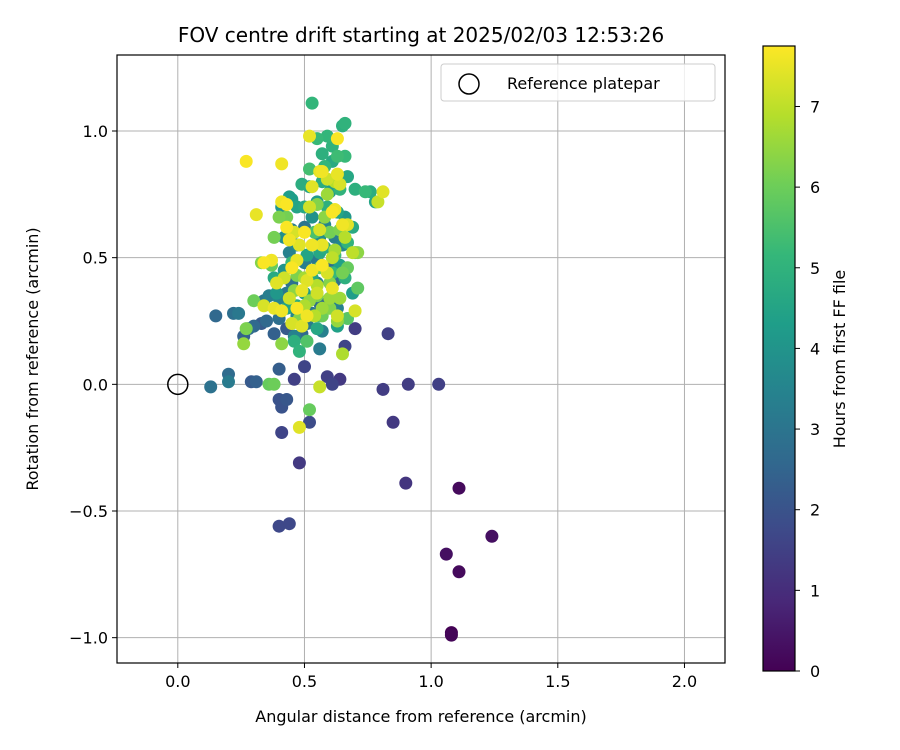 The width and height of the screenshot is (900, 750). I want to click on colorbar-tick-label: 0, so click(815, 671).